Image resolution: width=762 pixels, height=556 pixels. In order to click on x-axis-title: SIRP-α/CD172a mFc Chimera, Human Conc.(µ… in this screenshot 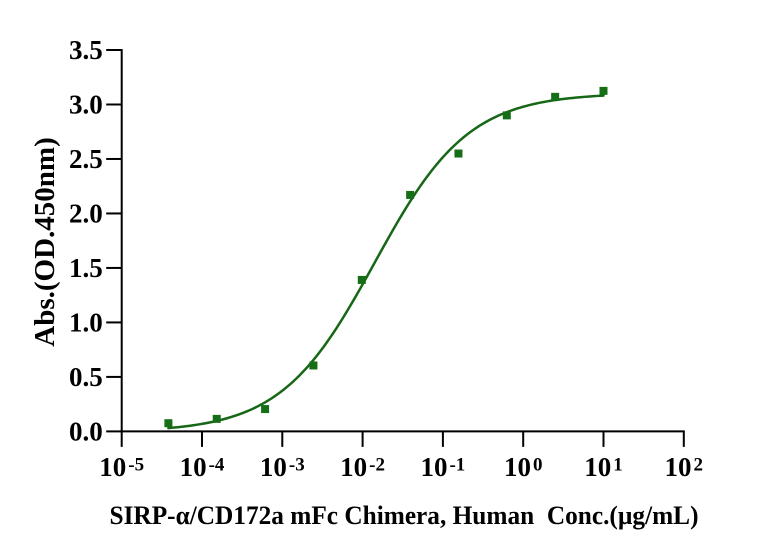, I will do `click(404, 515)`.